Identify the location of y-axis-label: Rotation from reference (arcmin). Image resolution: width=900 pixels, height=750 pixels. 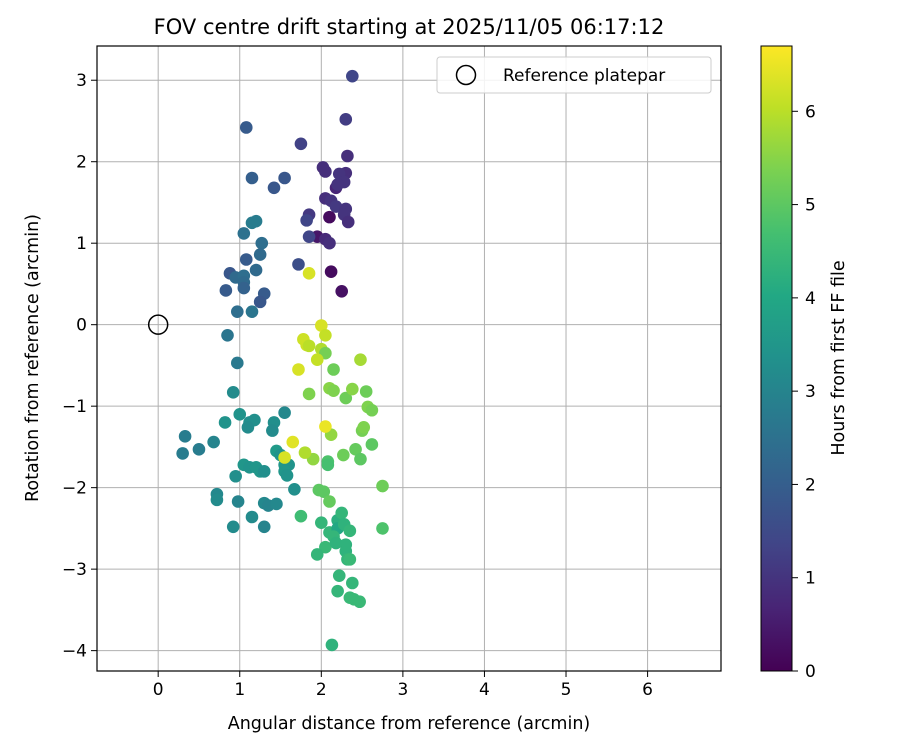
(33, 358).